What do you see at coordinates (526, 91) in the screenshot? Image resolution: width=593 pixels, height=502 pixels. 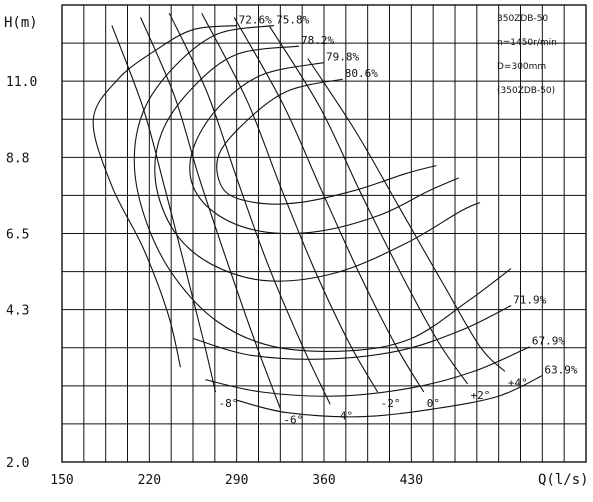 I see `info-line: (350ZDB-50)` at bounding box center [526, 91].